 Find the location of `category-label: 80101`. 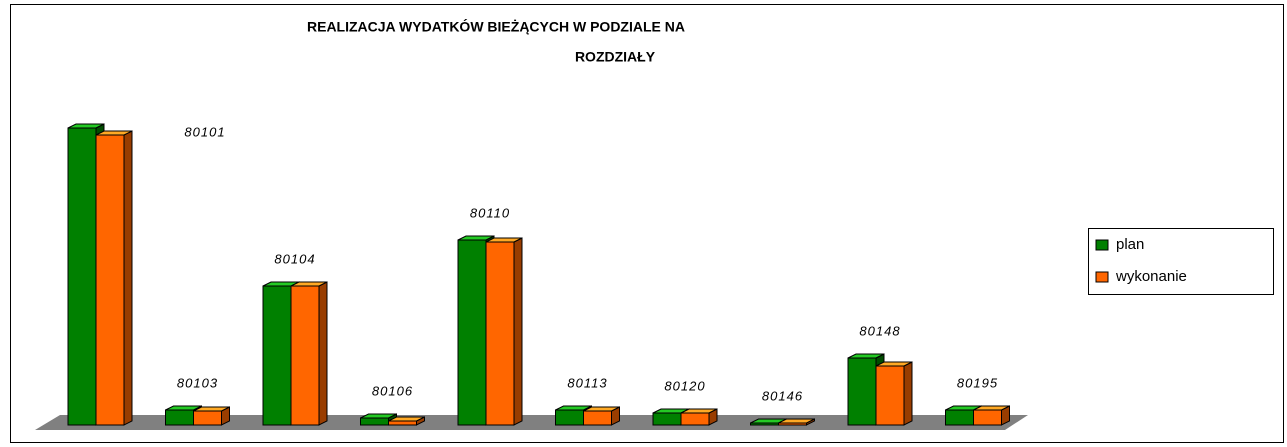

category-label: 80101 is located at coordinates (204, 131).